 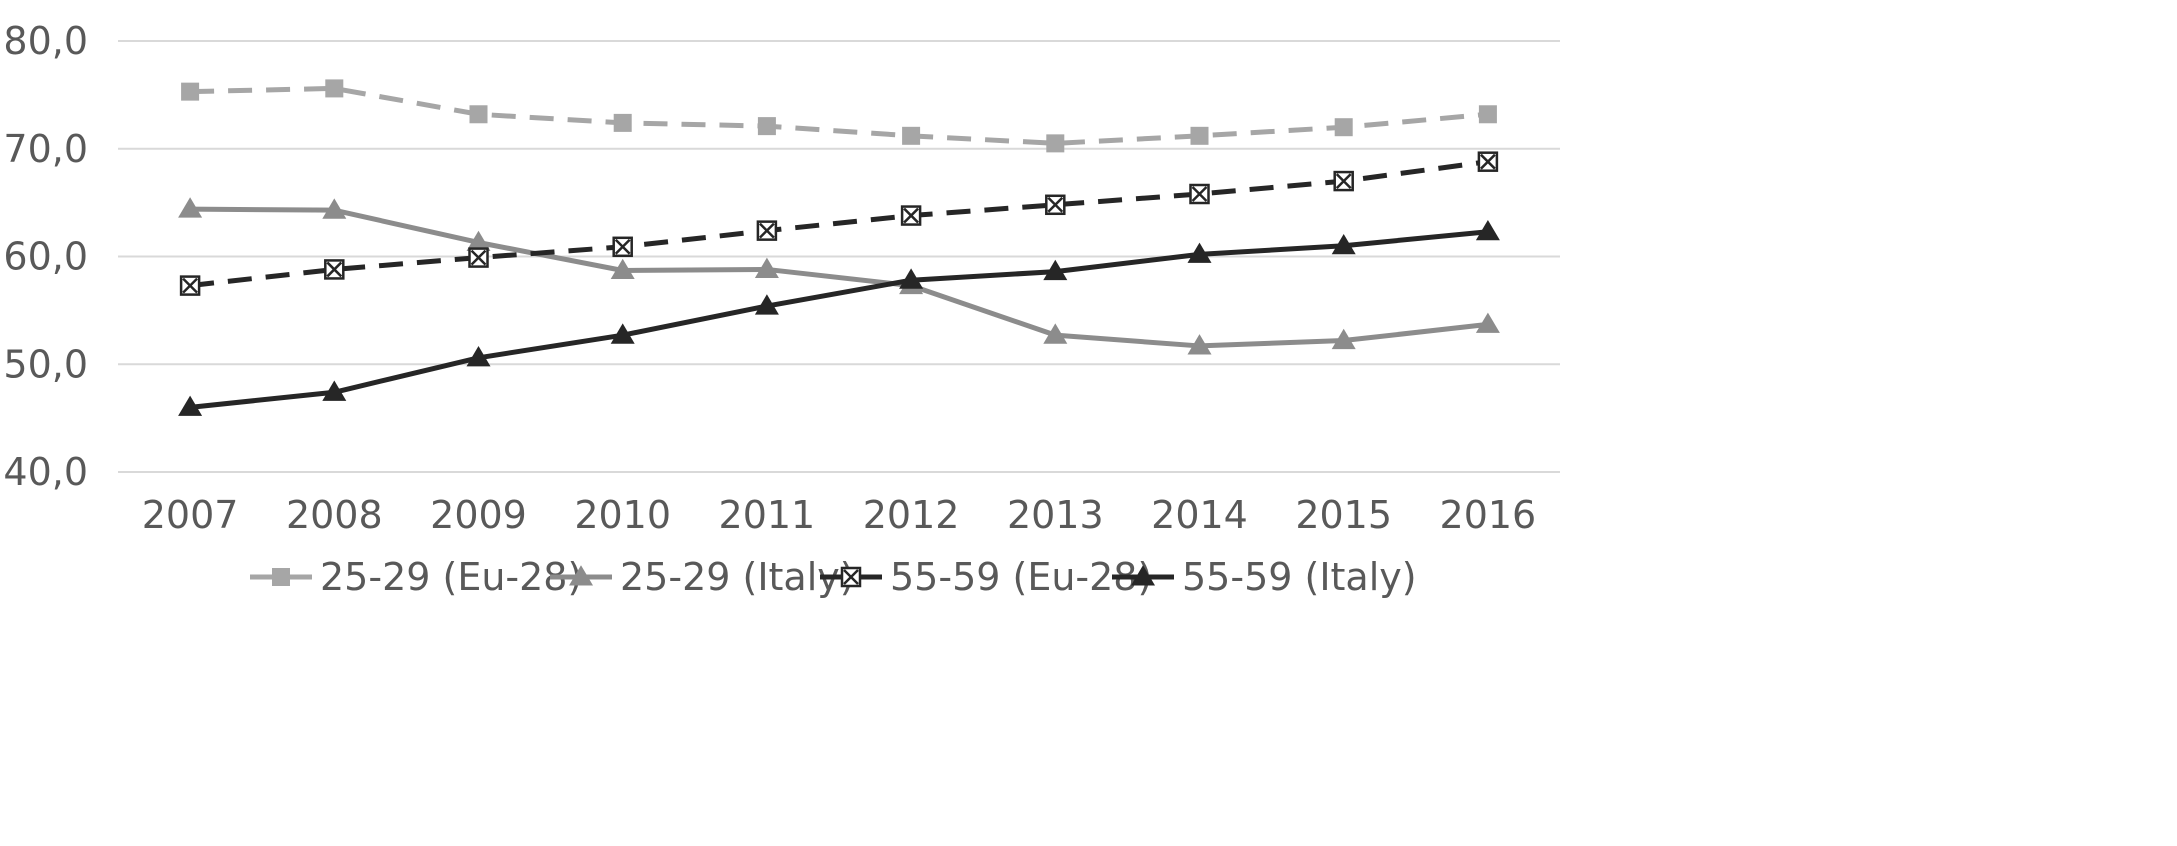 I want to click on x-axis-tick-labels: 2007 2008 2009 2010 2011 2012 2013 2014 2015 2016, so click(x=839, y=515).